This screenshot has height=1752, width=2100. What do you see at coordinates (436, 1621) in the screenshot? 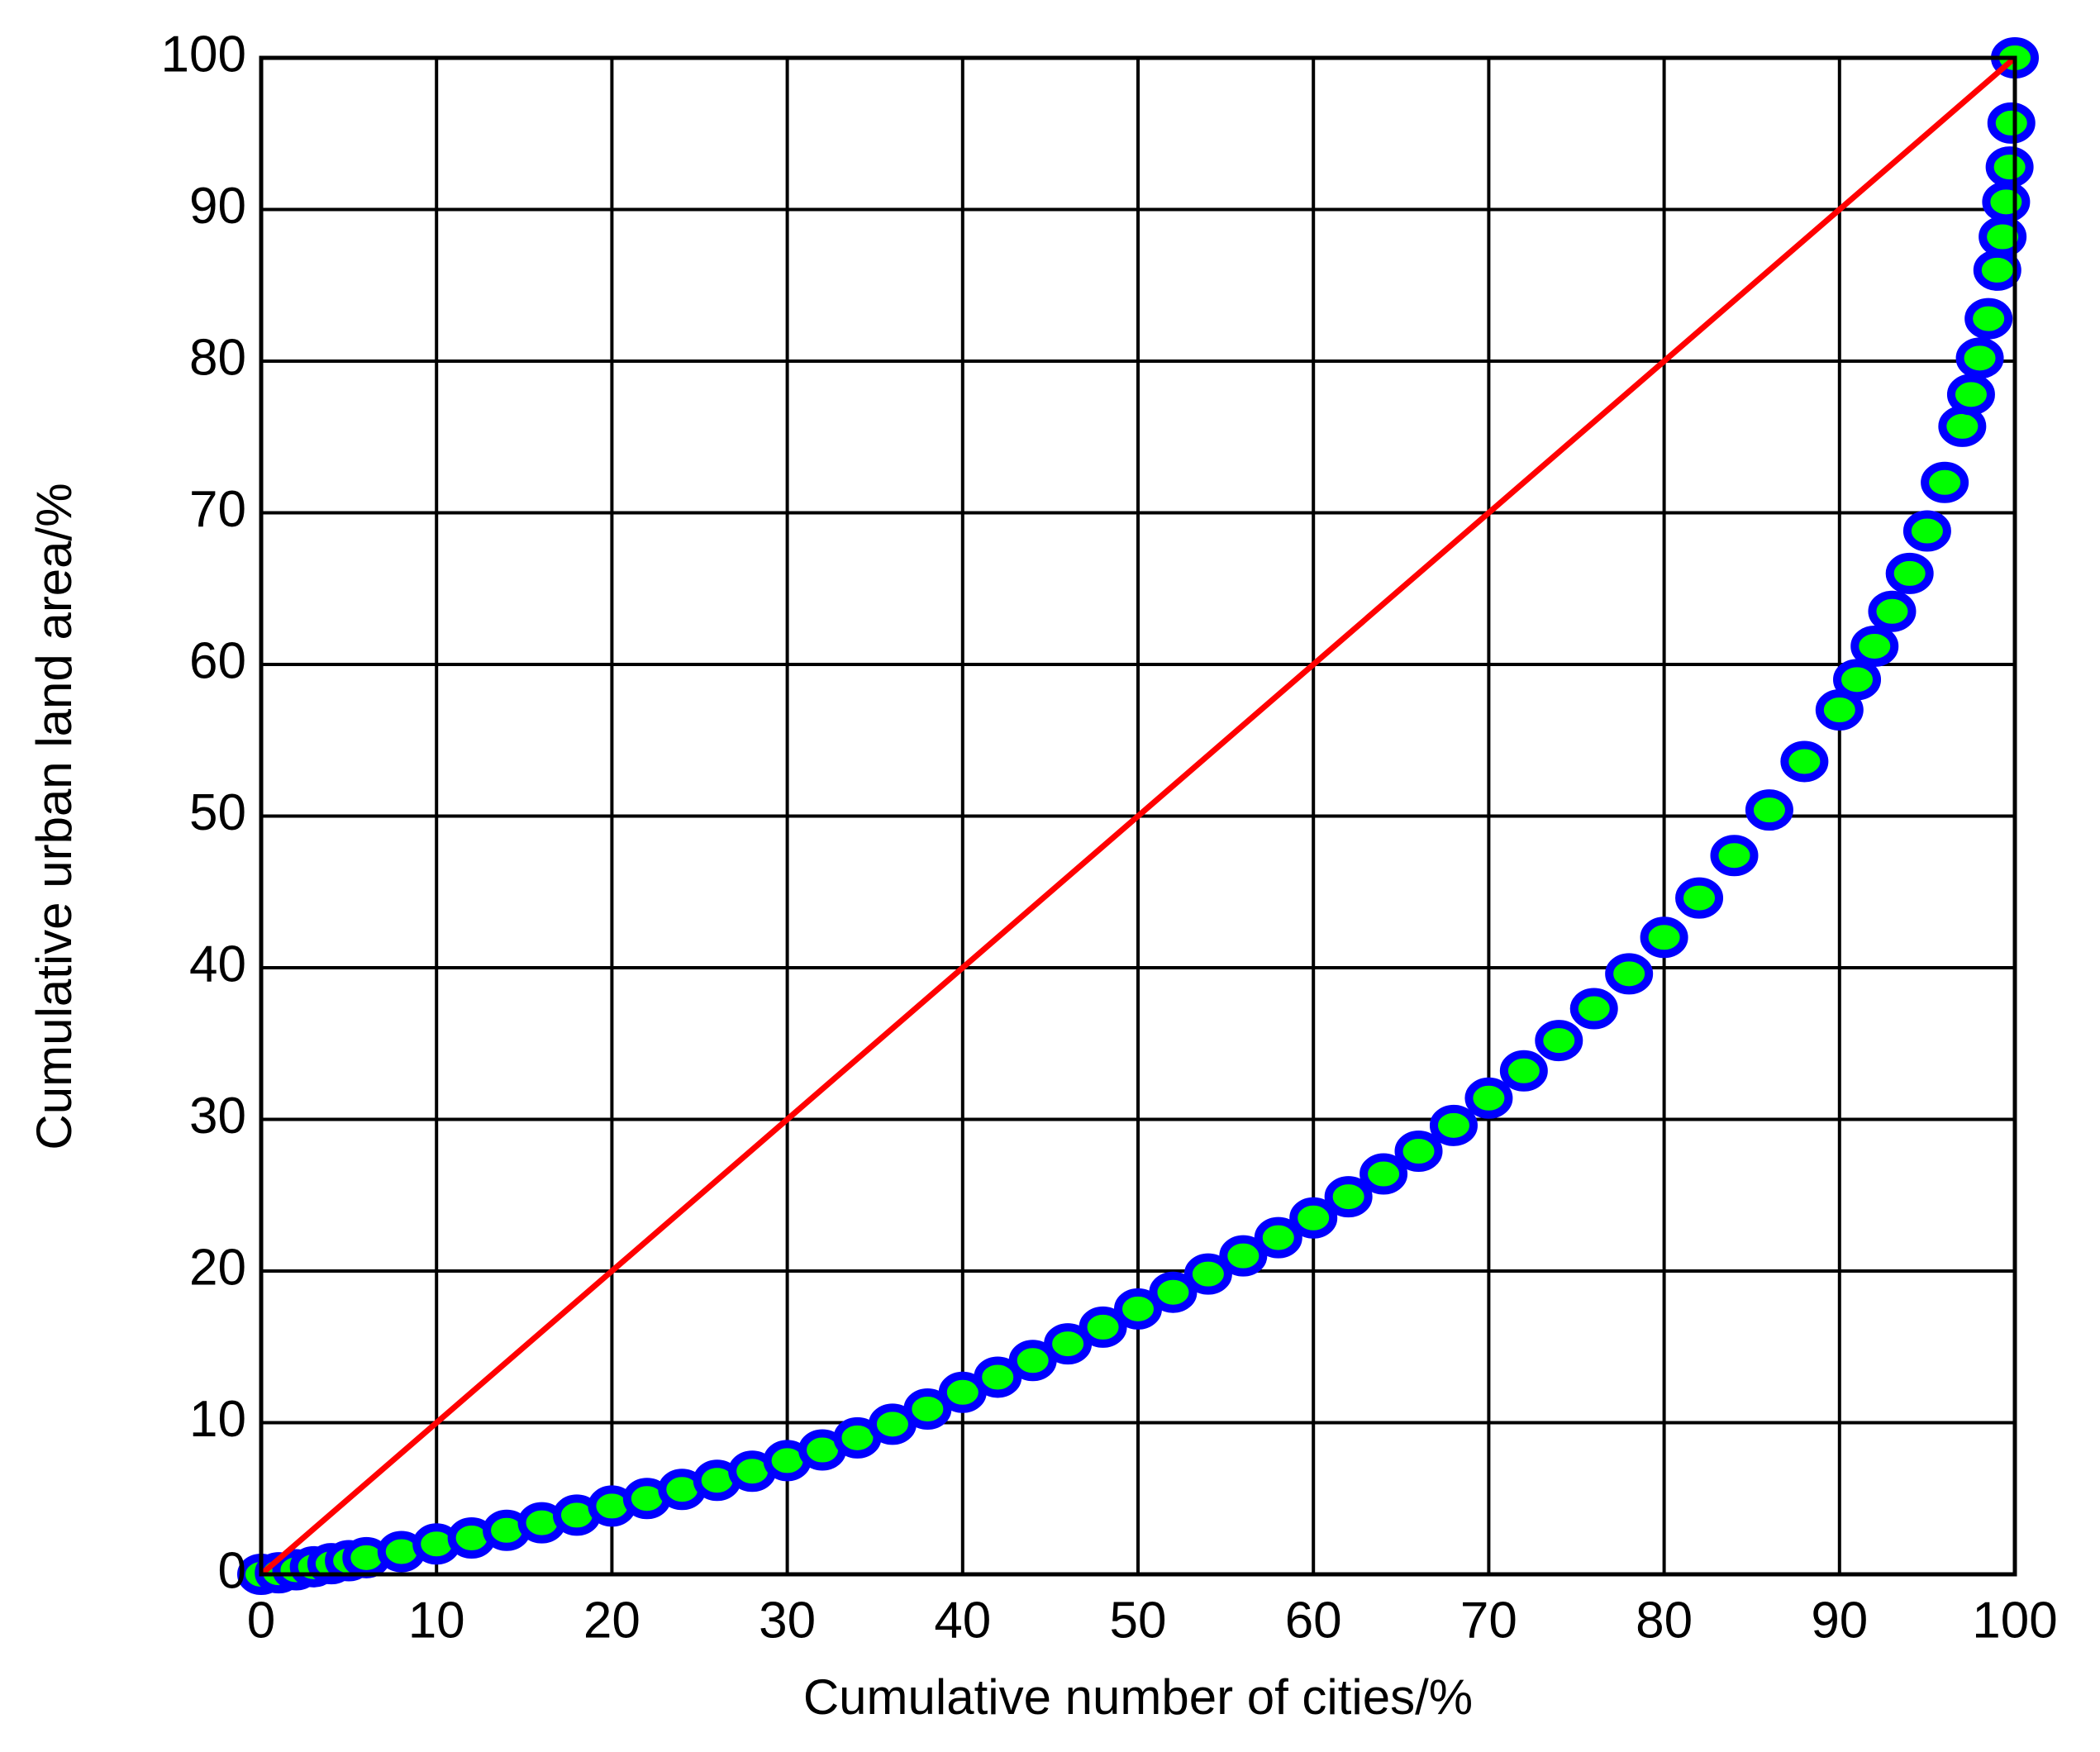
I see `x-tick-label: 10` at bounding box center [436, 1621].